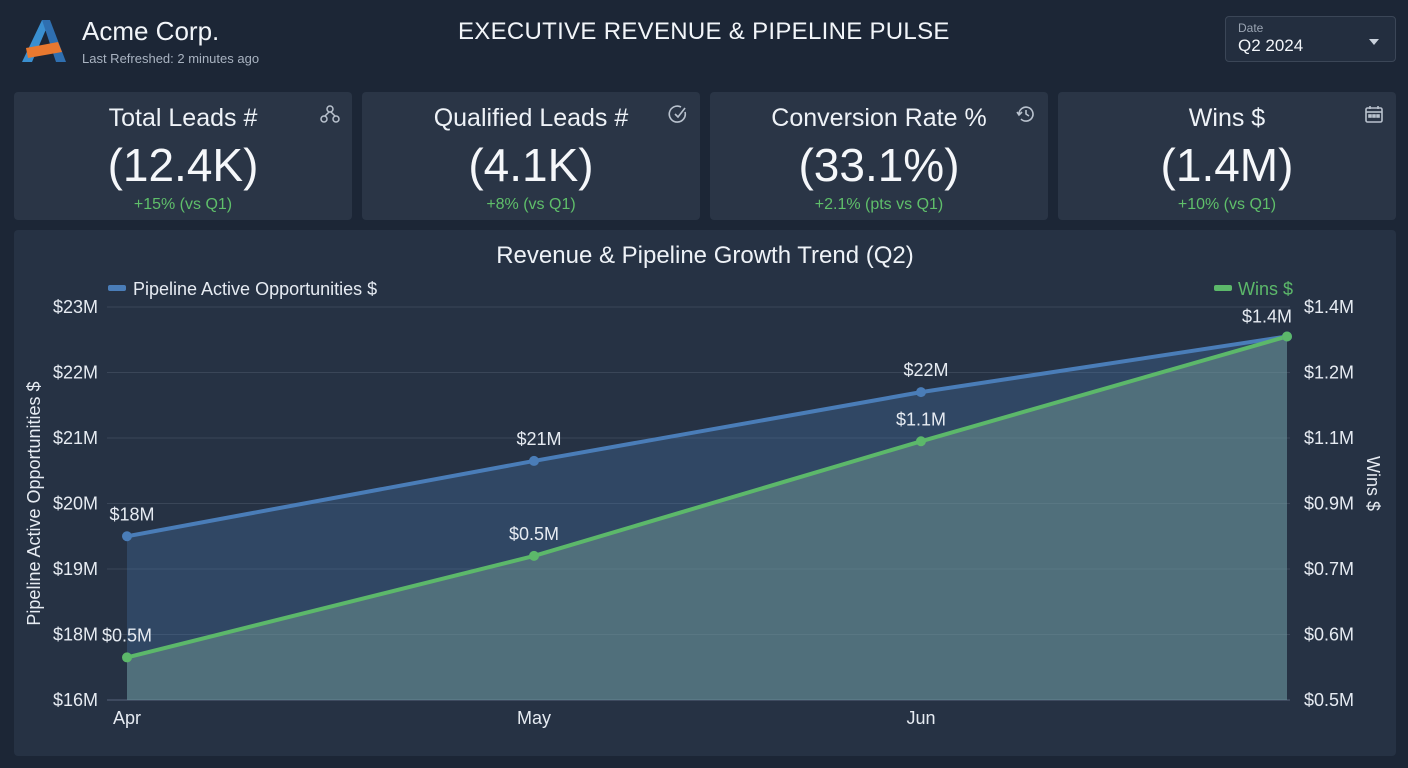 This screenshot has height=768, width=1408. Describe the element at coordinates (75, 307) in the screenshot. I see `y-tick-label-left: $23M` at that location.